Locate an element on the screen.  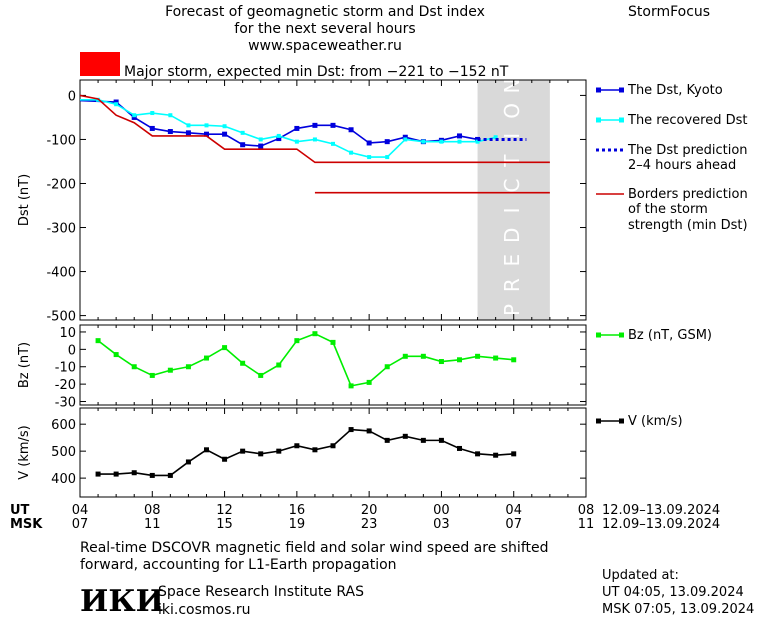
y-tick-label: -30 is located at coordinates (65, 403).